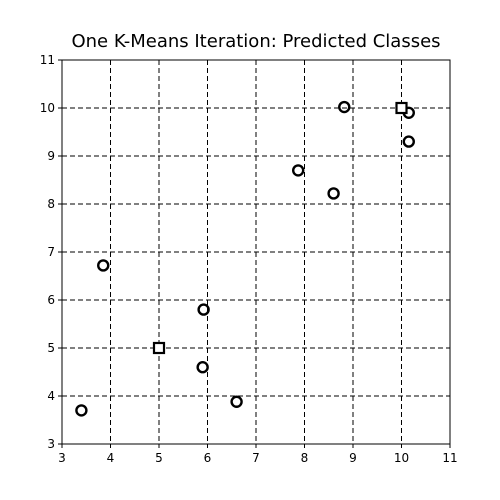 This screenshot has height=500, width=500. What do you see at coordinates (159, 458) in the screenshot?
I see `x-tick-label: 5` at bounding box center [159, 458].